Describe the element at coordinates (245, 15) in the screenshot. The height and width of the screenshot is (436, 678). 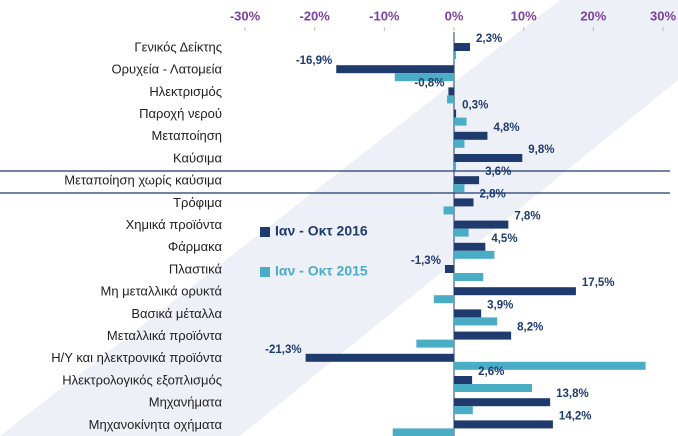
I see `x-tick-label: -30%` at that location.